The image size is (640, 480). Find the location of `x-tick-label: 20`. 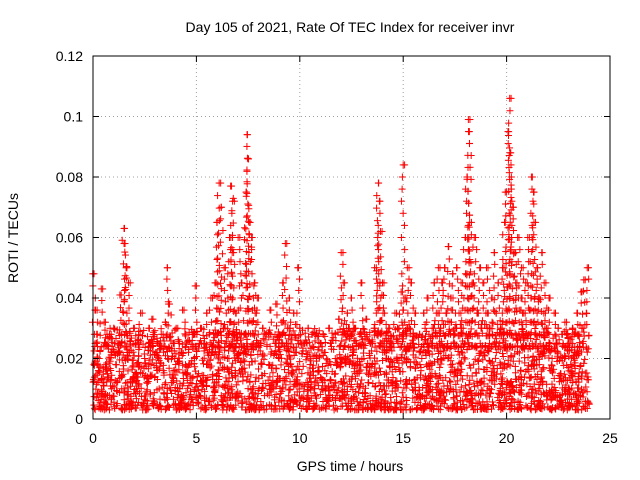

x-tick-label: 20 is located at coordinates (507, 438).